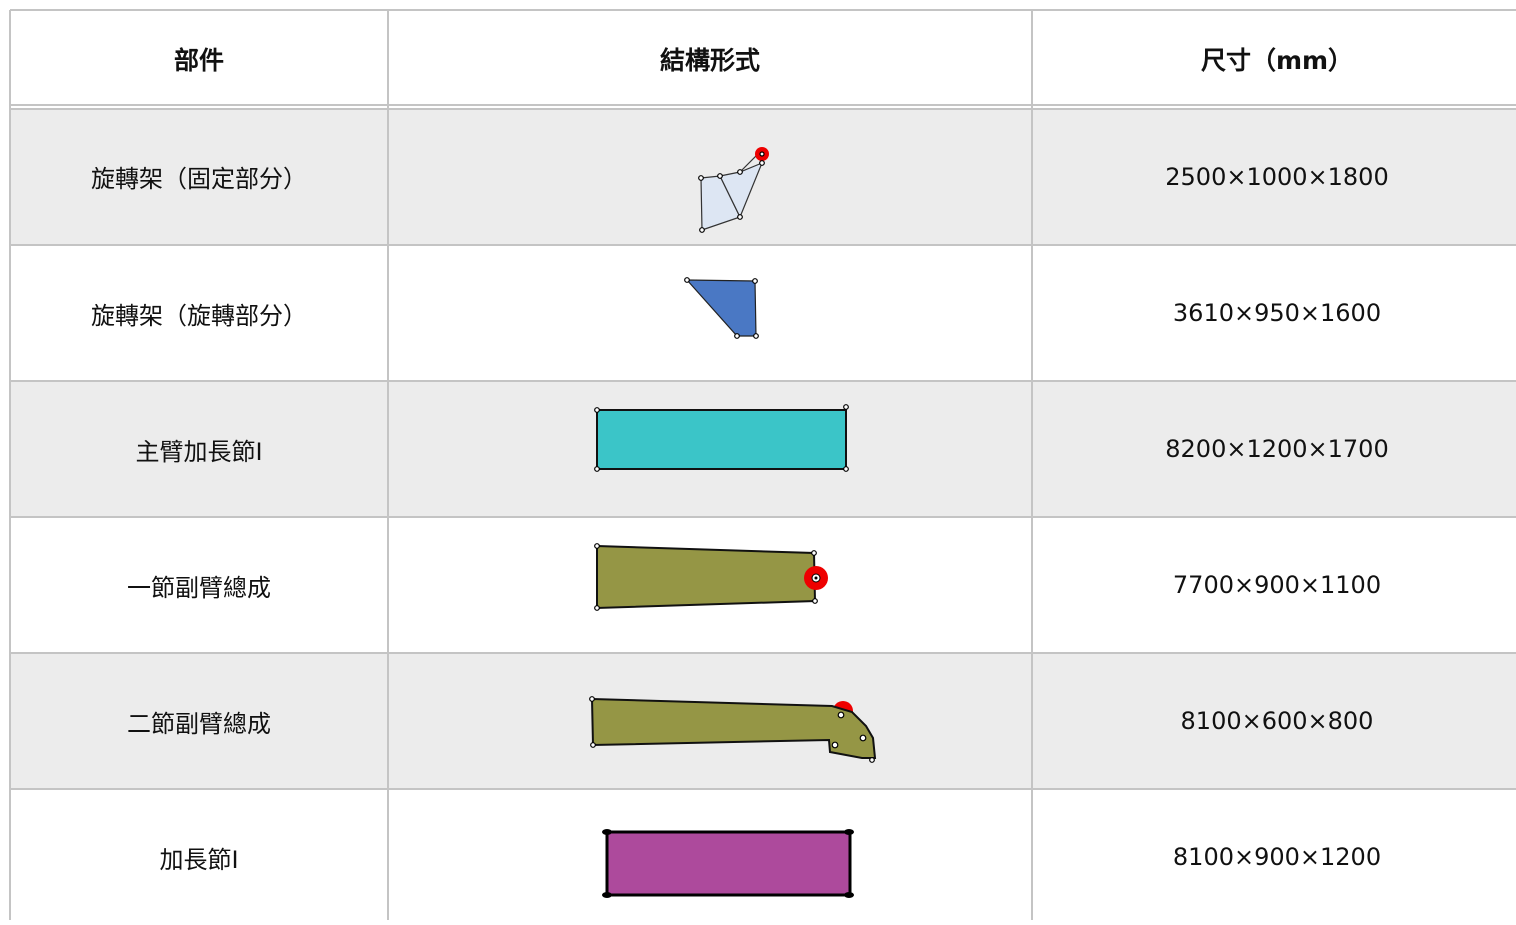 Image resolution: width=1516 pixels, height=925 pixels. I want to click on part-cell: 加長節I, so click(199, 859).